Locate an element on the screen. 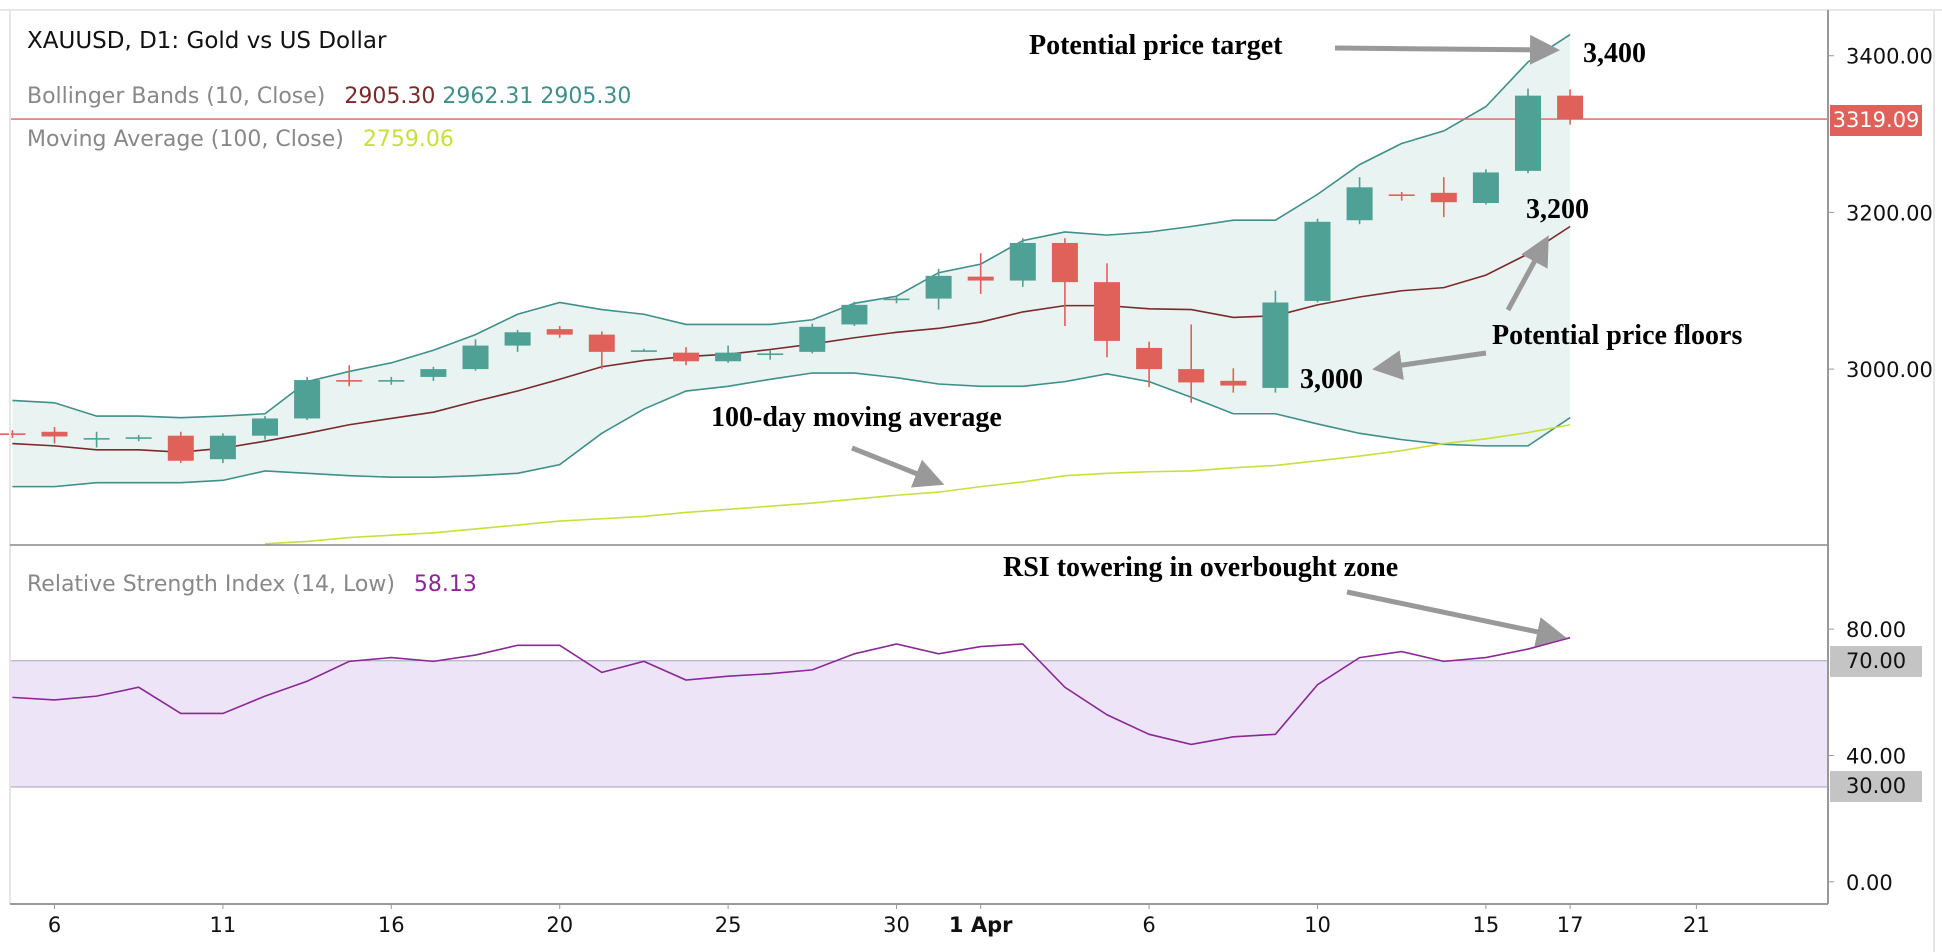  bollinger-middle-value: 2905.30 is located at coordinates (390, 96).